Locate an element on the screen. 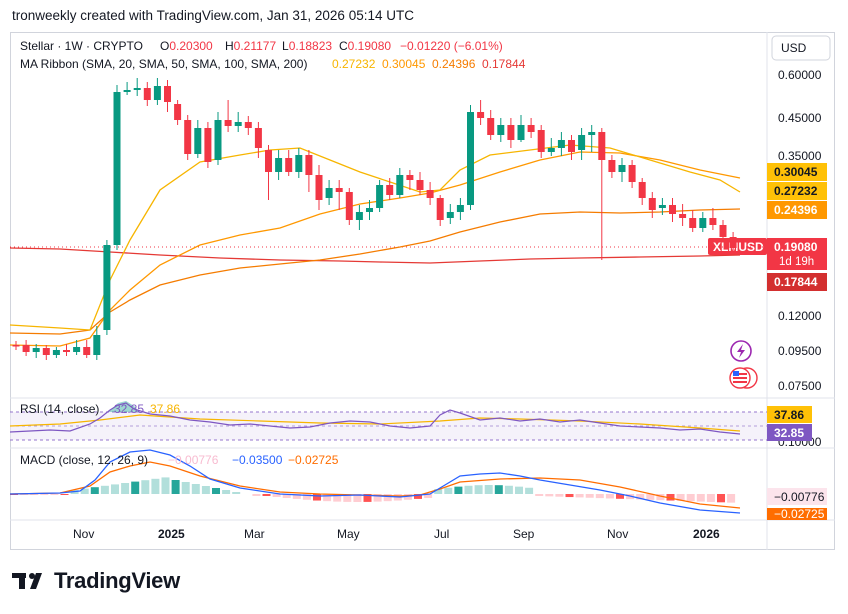 The height and width of the screenshot is (614, 848). tag-ma200-text: 0.17844 is located at coordinates (796, 282).